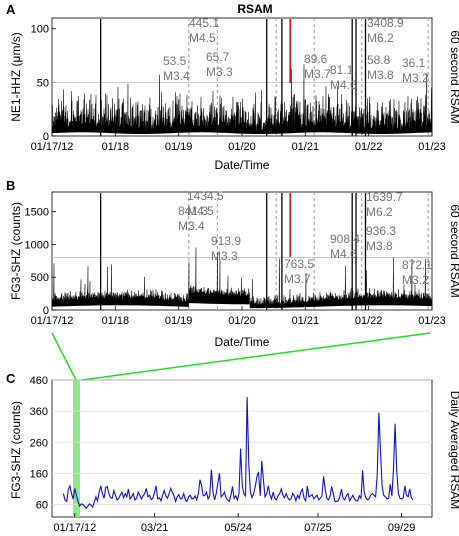 This screenshot has width=459, height=536. I want to click on panel-b-ytick-label: 500, so click(40, 278).